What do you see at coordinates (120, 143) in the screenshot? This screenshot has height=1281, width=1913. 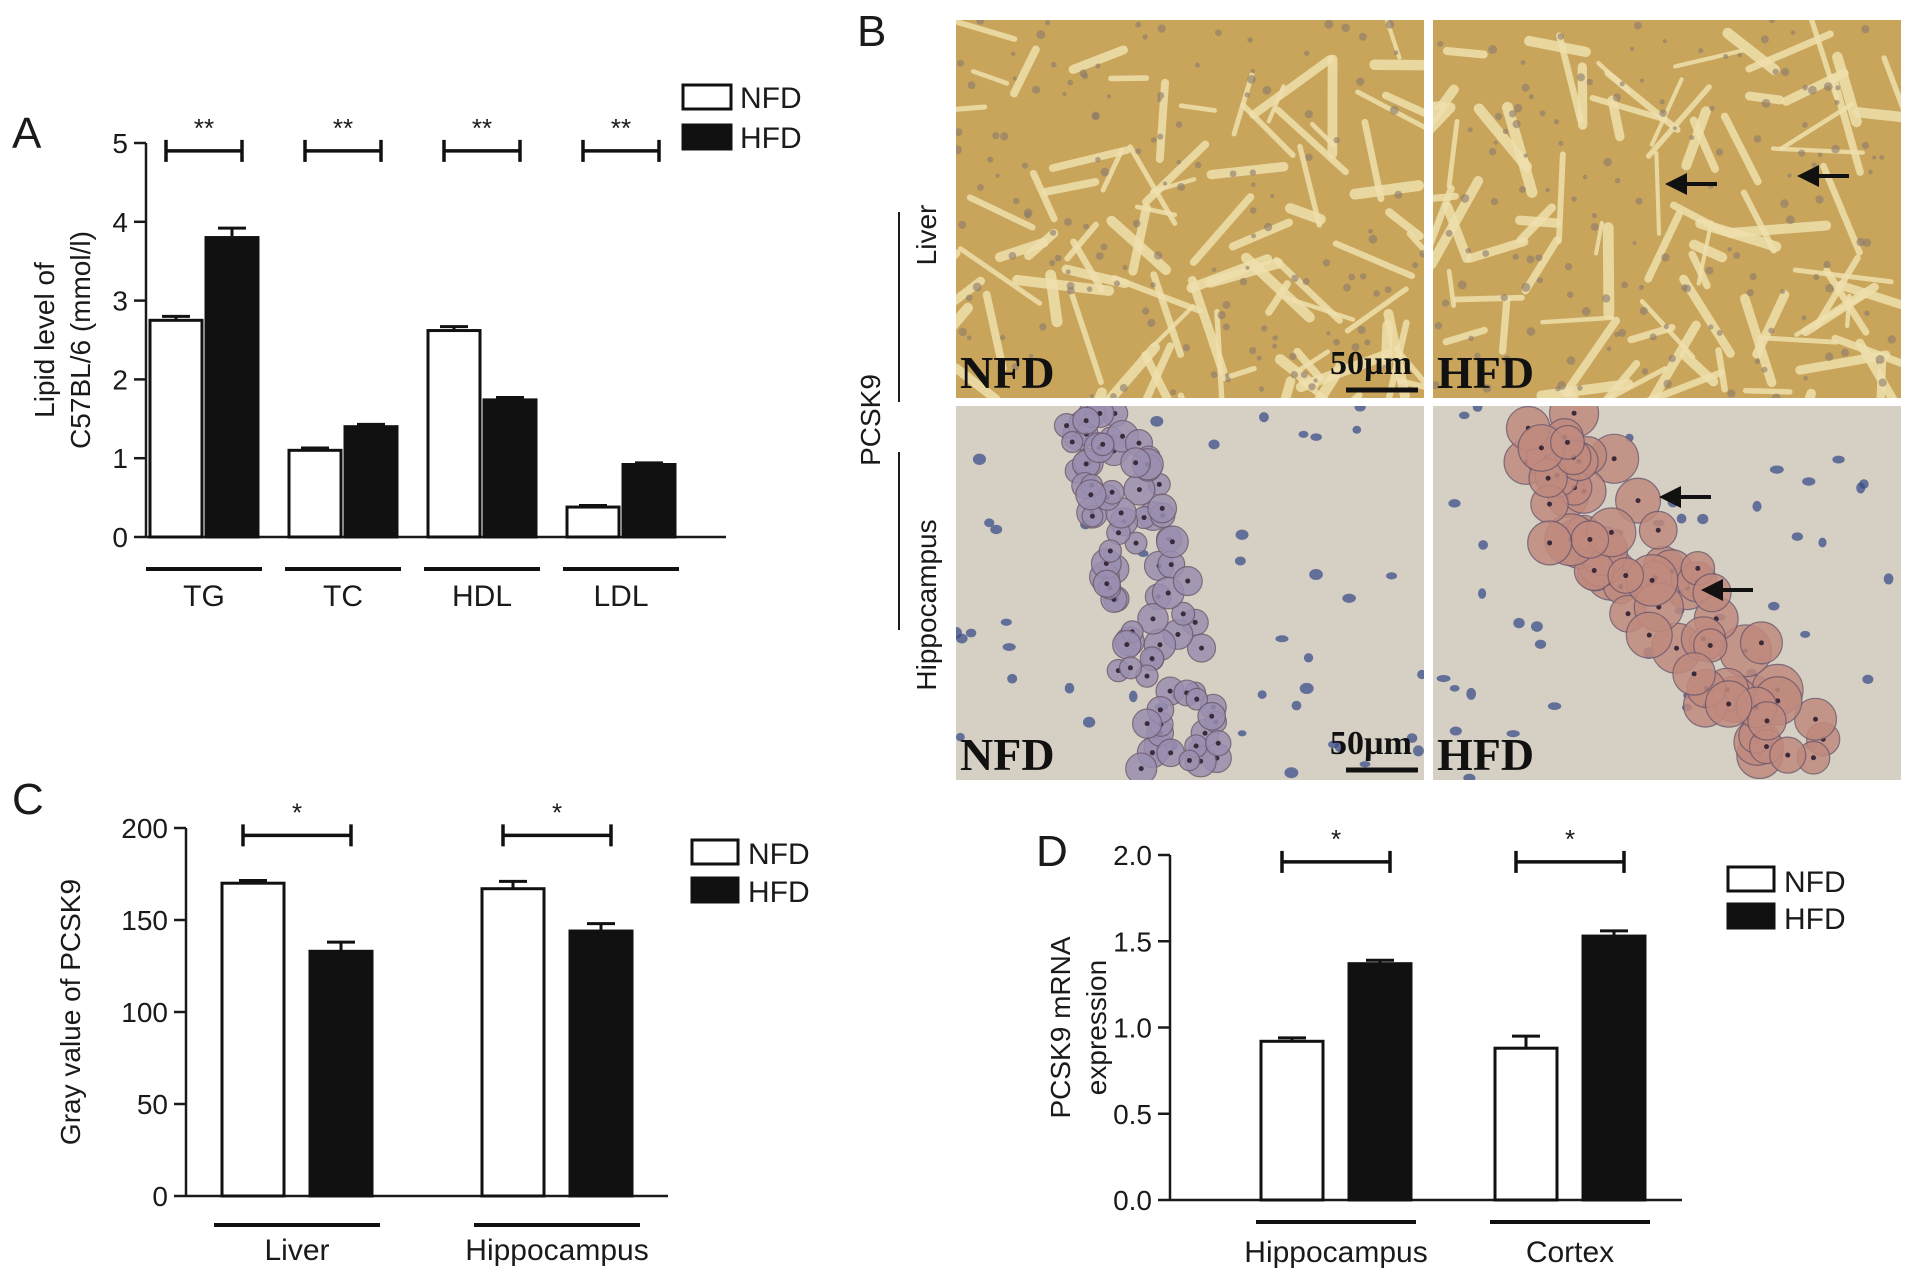 I see `y-tick-label: 5` at bounding box center [120, 143].